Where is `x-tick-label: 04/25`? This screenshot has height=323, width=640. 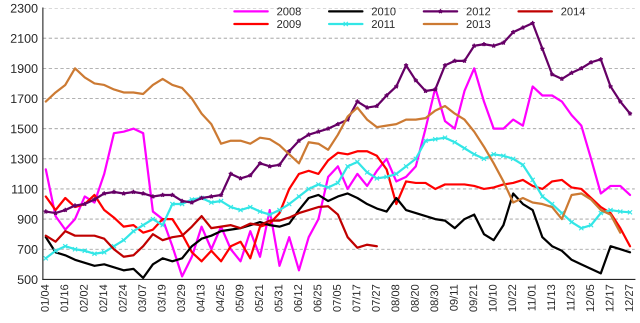 x-tick-label: 04/25 is located at coordinates (220, 298).